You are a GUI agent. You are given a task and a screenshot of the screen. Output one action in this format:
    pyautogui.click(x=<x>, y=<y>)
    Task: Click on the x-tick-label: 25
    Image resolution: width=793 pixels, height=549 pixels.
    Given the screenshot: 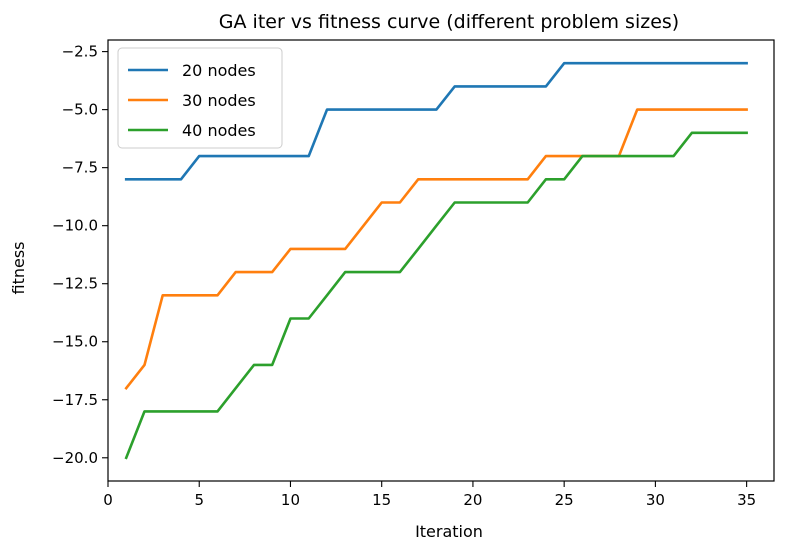 What is the action you would take?
    pyautogui.click(x=564, y=500)
    